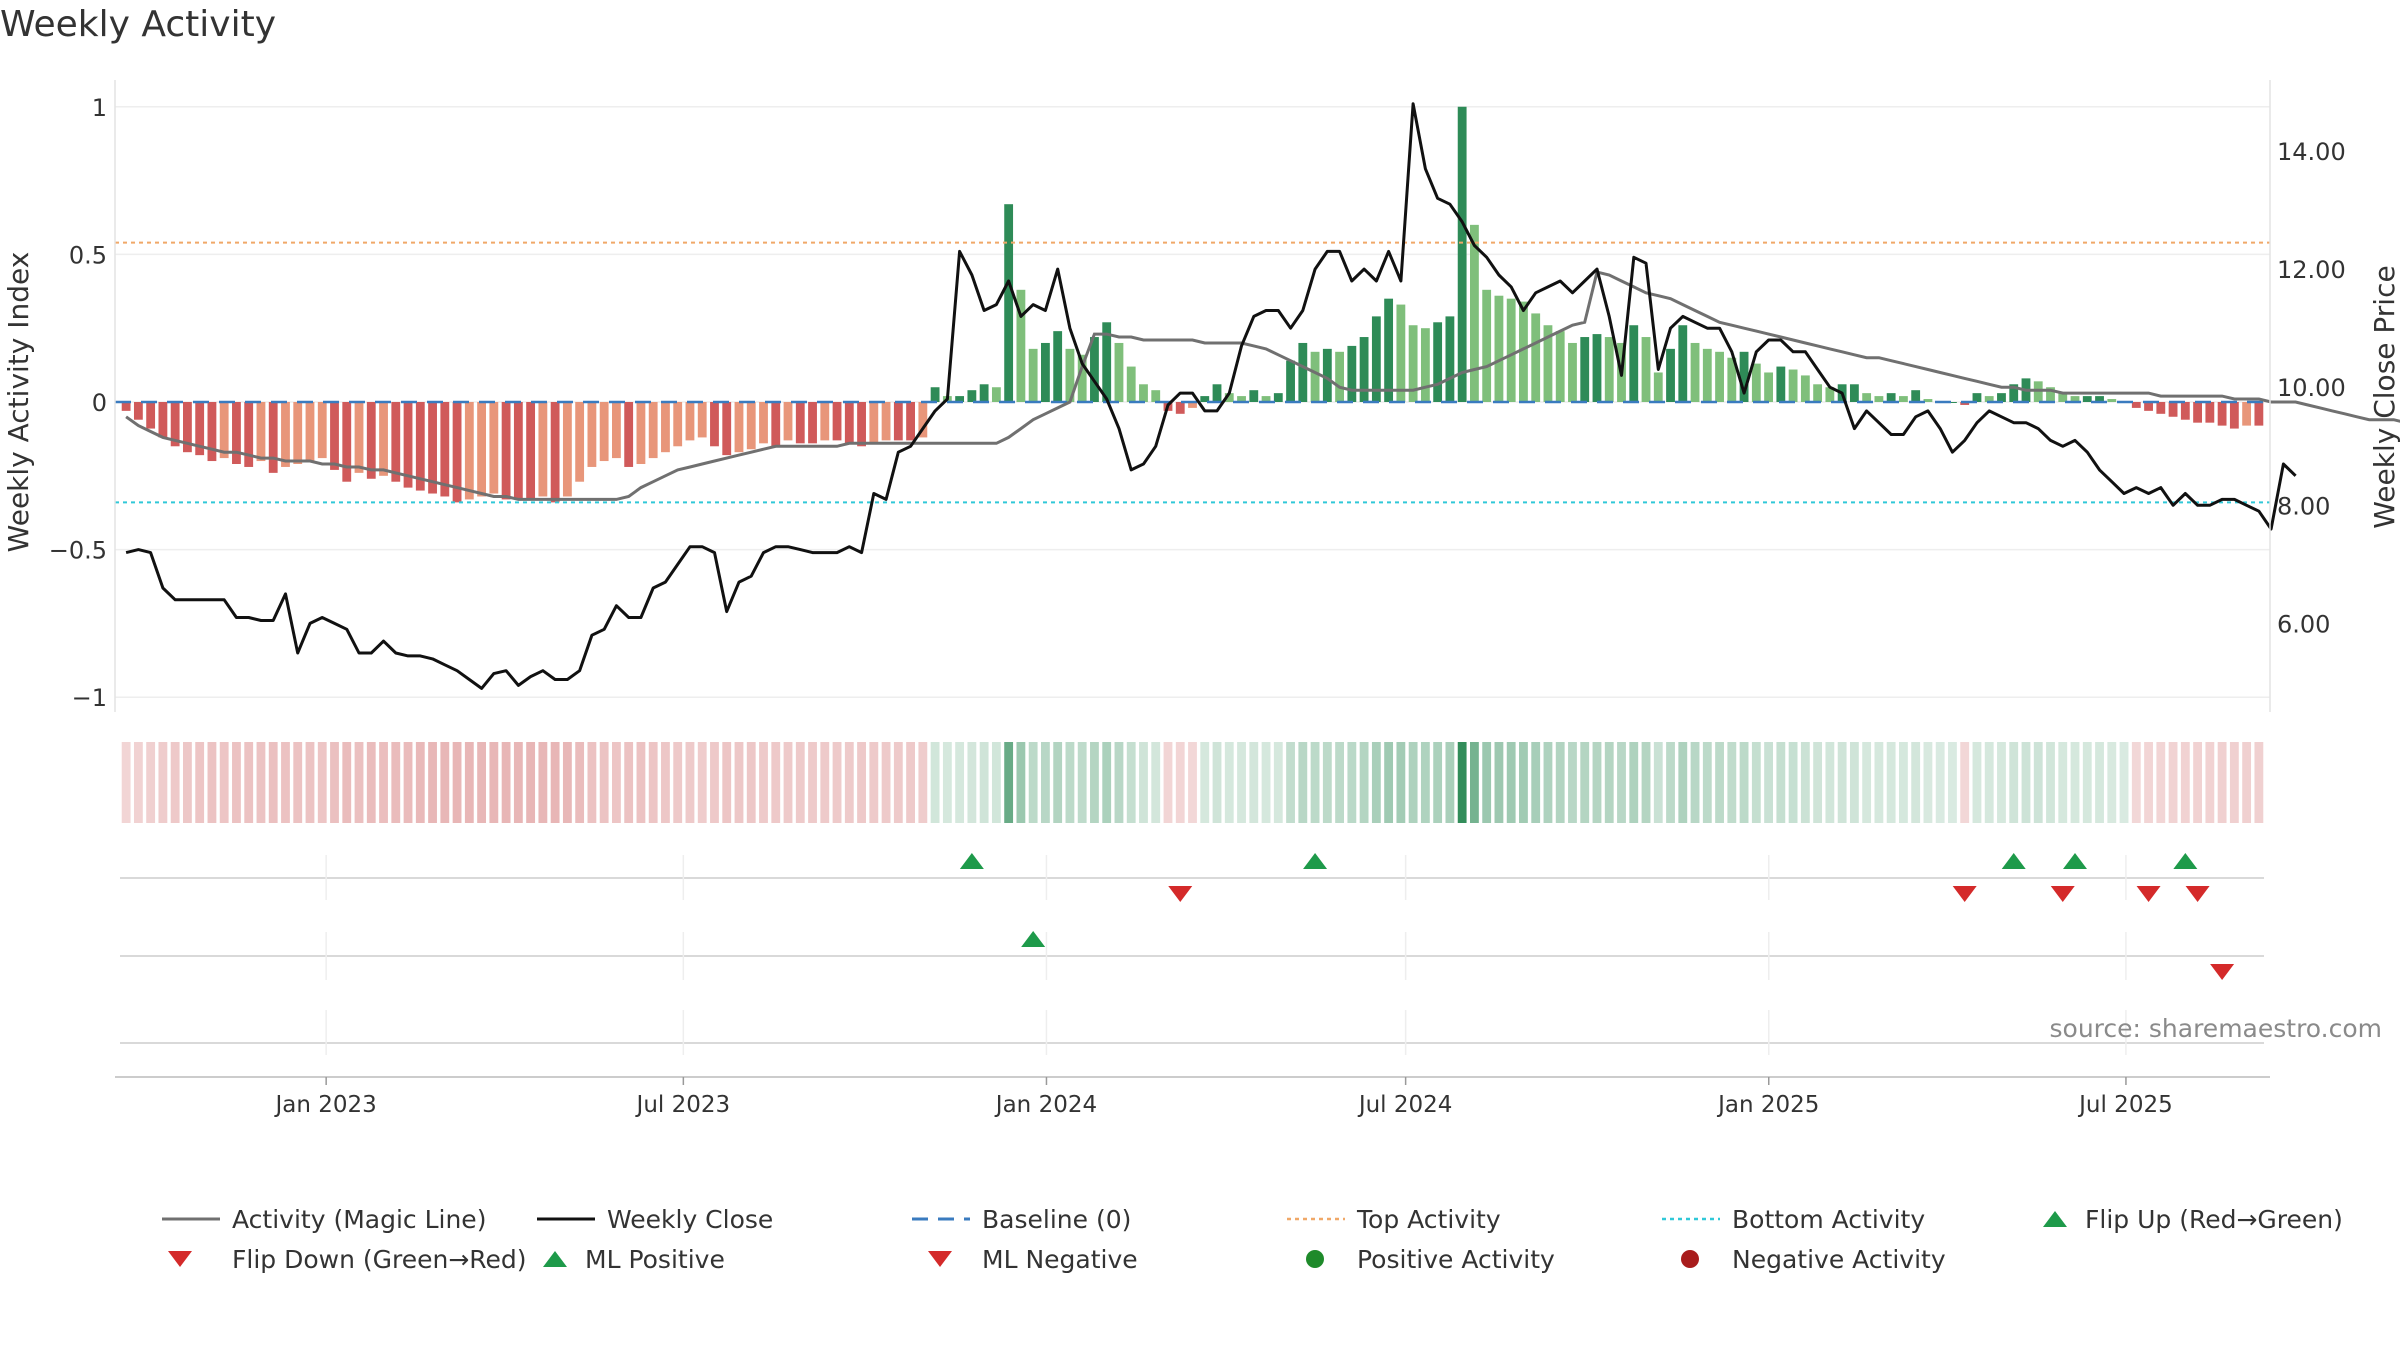 The image size is (2400, 1350). What do you see at coordinates (1316, 1219) in the screenshot?
I see `top-activity-swatch` at bounding box center [1316, 1219].